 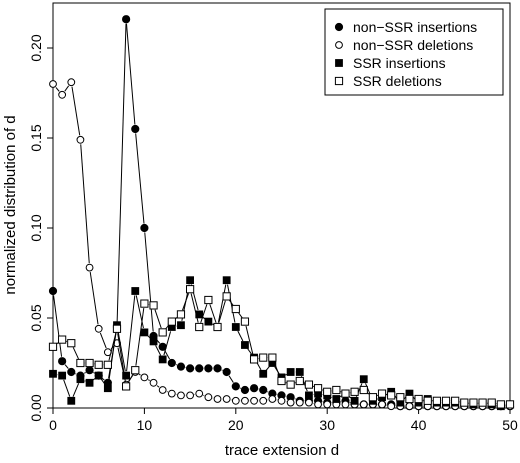 What do you see at coordinates (36, 47) in the screenshot?
I see `y-tick-label: 0.20` at bounding box center [36, 47].